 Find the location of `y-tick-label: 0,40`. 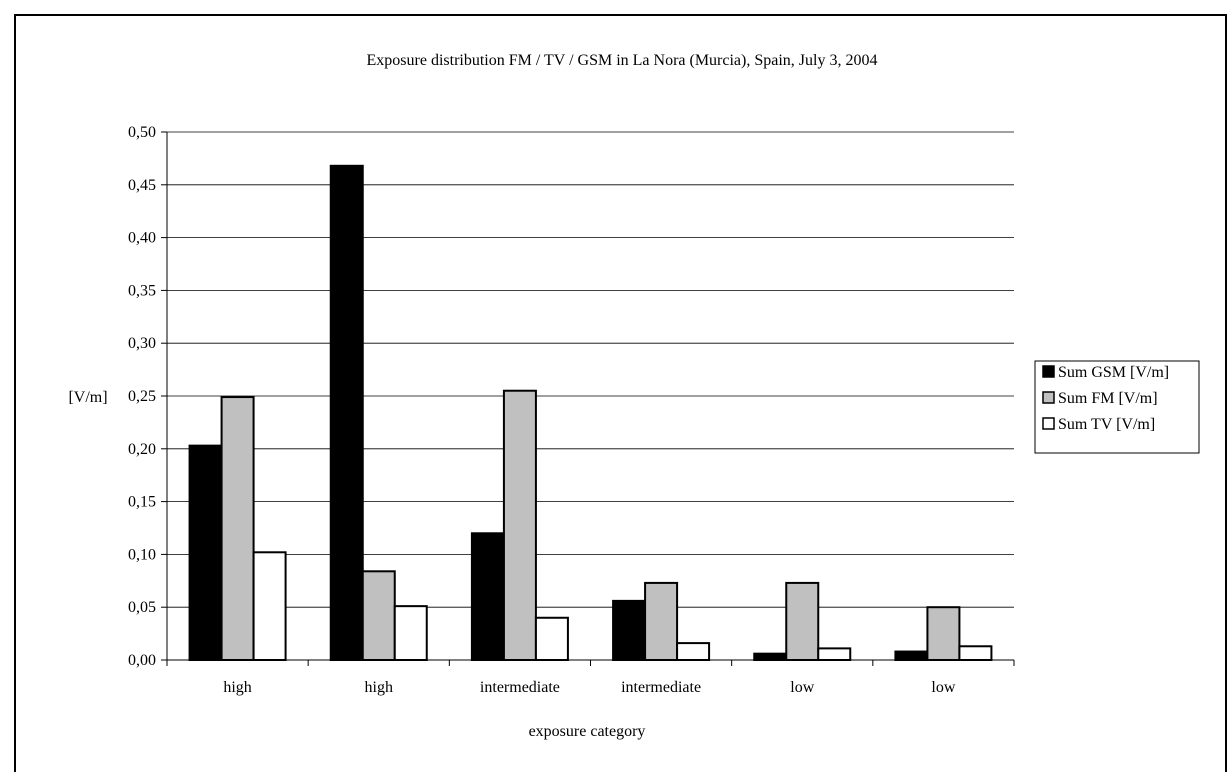

y-tick-label: 0,40 is located at coordinates (142, 238).